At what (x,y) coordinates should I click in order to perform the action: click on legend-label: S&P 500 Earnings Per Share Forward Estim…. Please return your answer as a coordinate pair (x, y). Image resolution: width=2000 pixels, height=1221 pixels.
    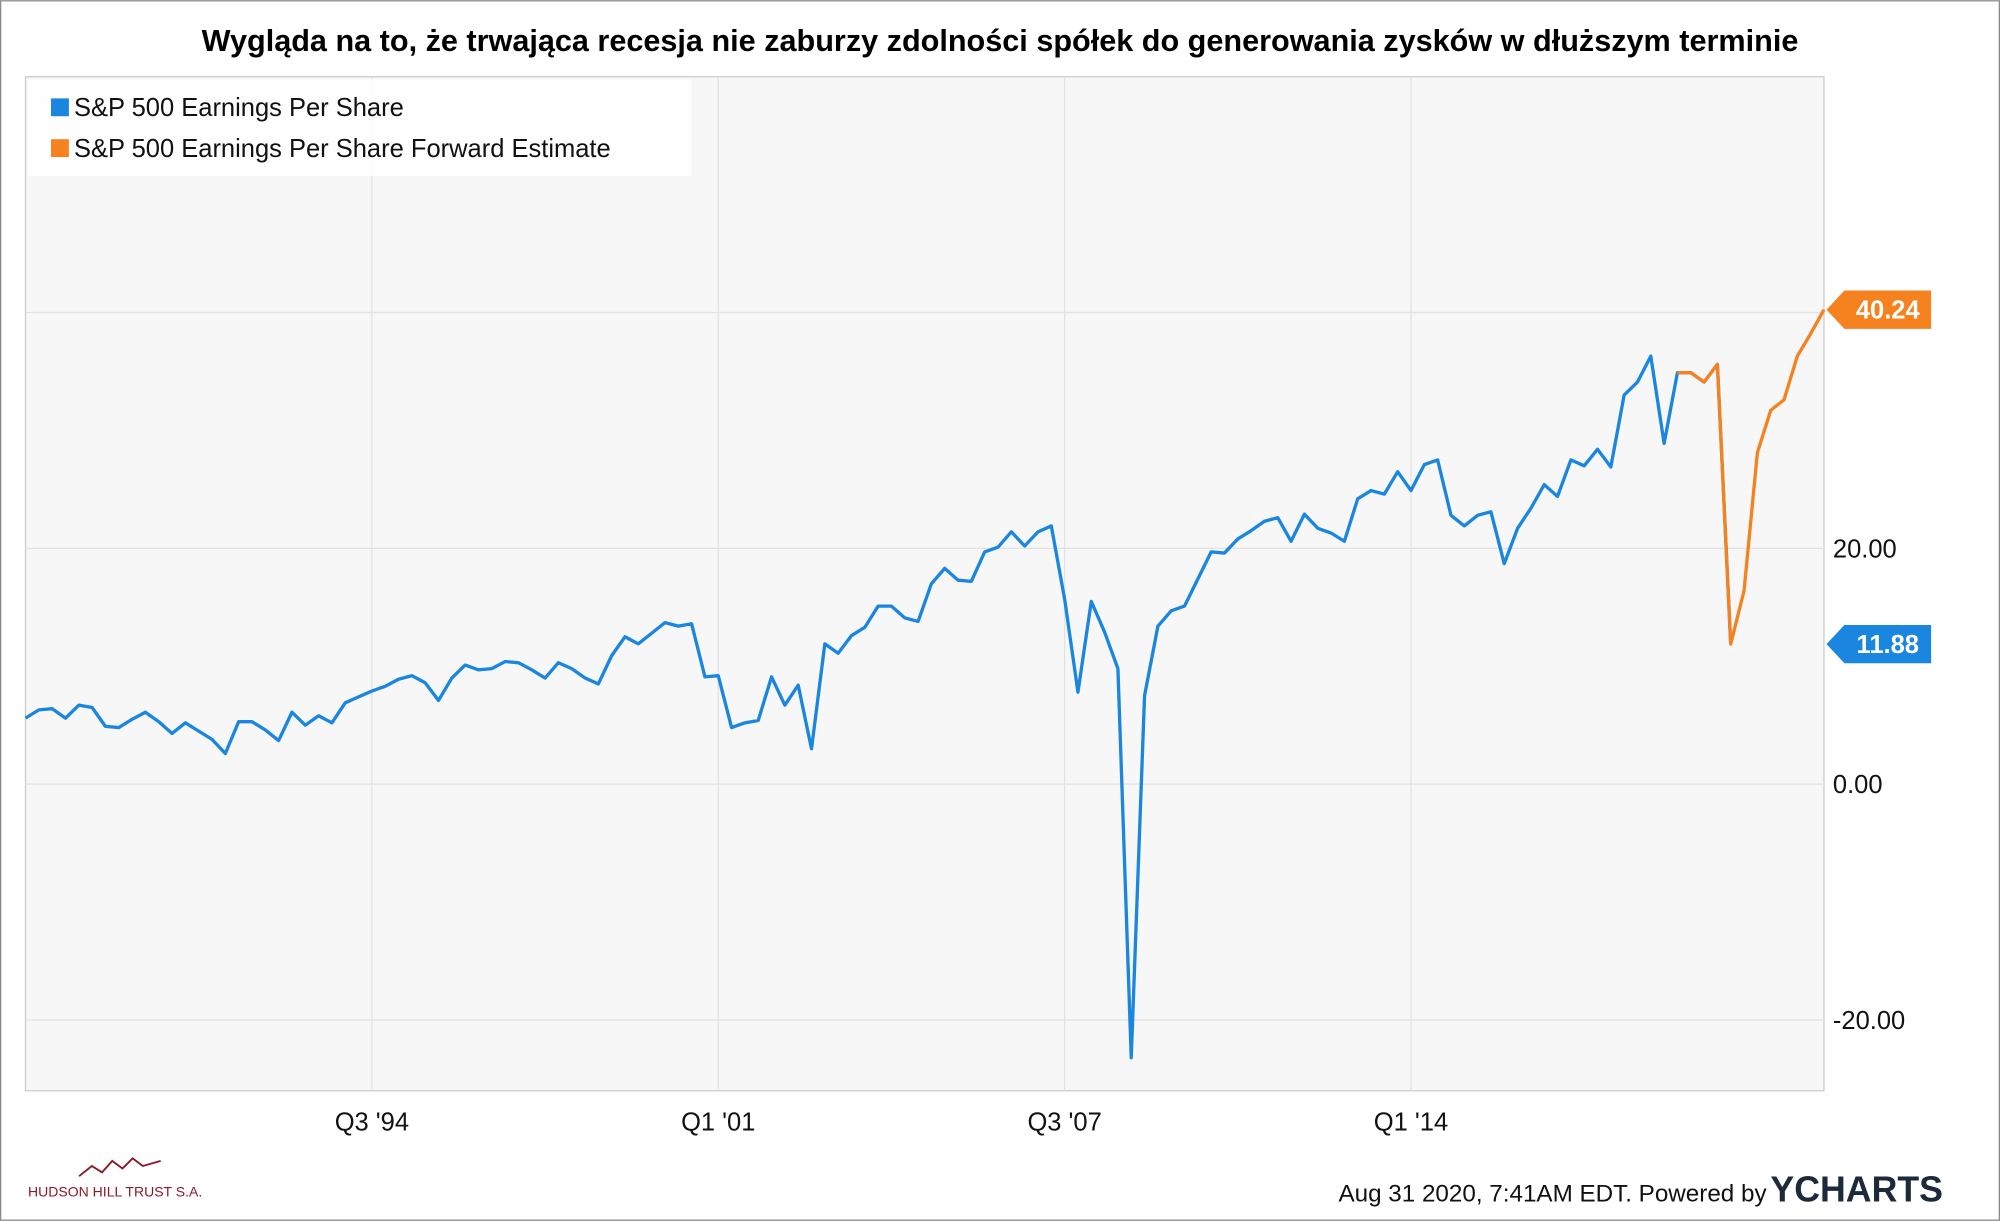
    Looking at the image, I should click on (342, 149).